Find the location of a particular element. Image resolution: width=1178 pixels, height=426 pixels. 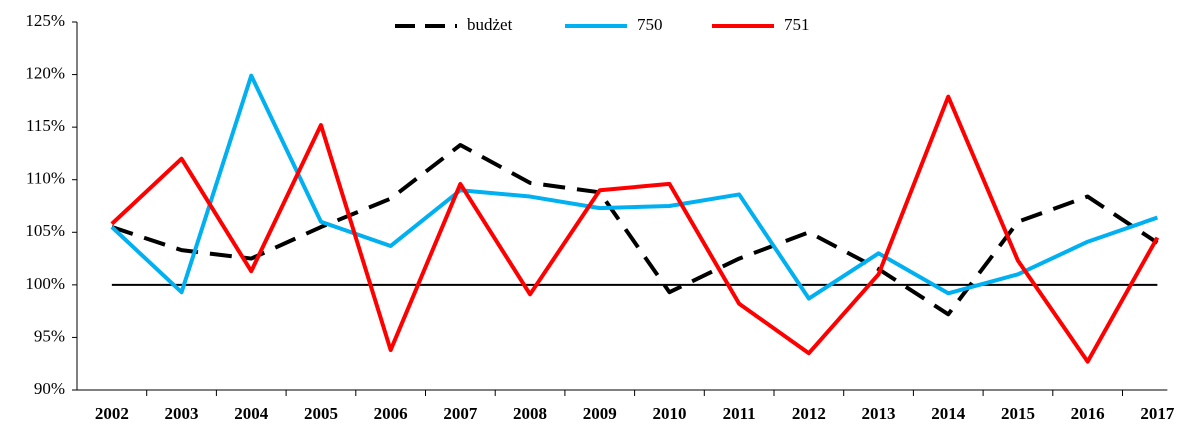

x-tick-label: 2002 is located at coordinates (112, 413).